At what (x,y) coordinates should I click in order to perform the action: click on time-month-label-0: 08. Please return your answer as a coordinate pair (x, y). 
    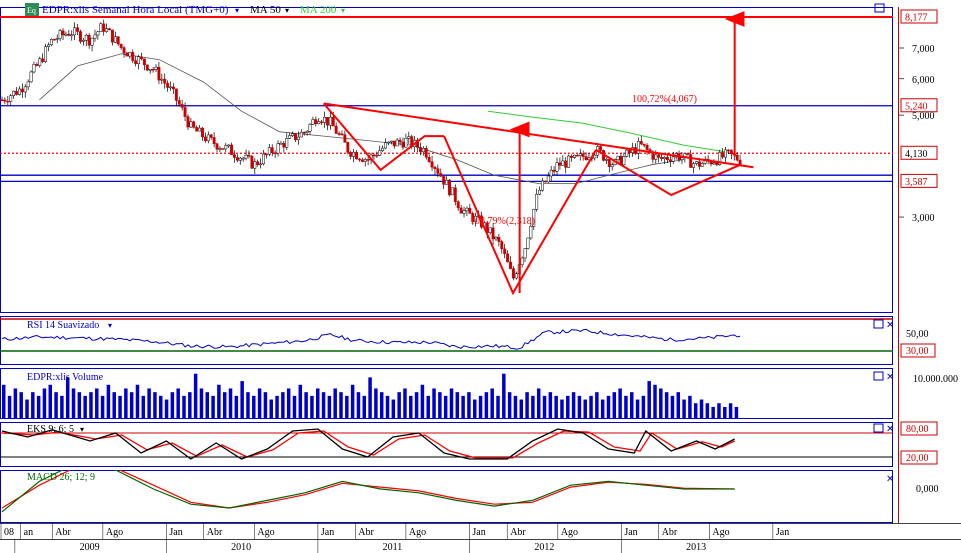
    Looking at the image, I should click on (9, 532).